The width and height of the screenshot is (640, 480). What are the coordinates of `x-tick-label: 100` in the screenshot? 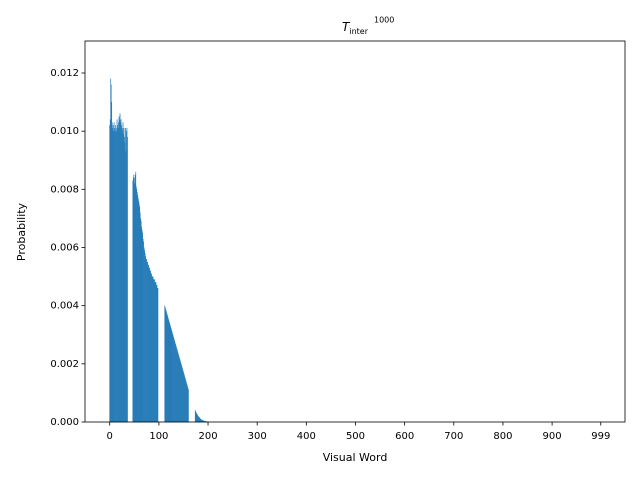 It's located at (158, 436).